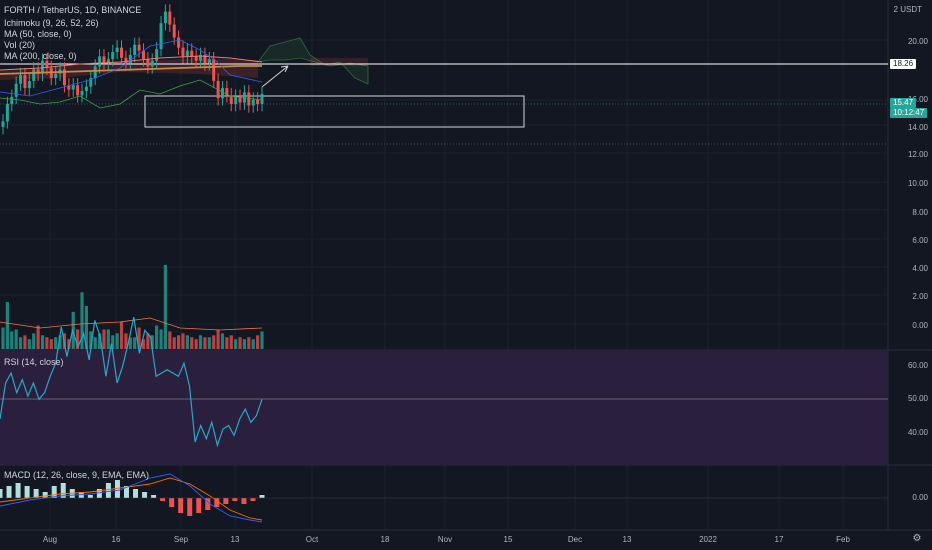 The width and height of the screenshot is (932, 550). What do you see at coordinates (181, 539) in the screenshot?
I see `time-tick: Sep` at bounding box center [181, 539].